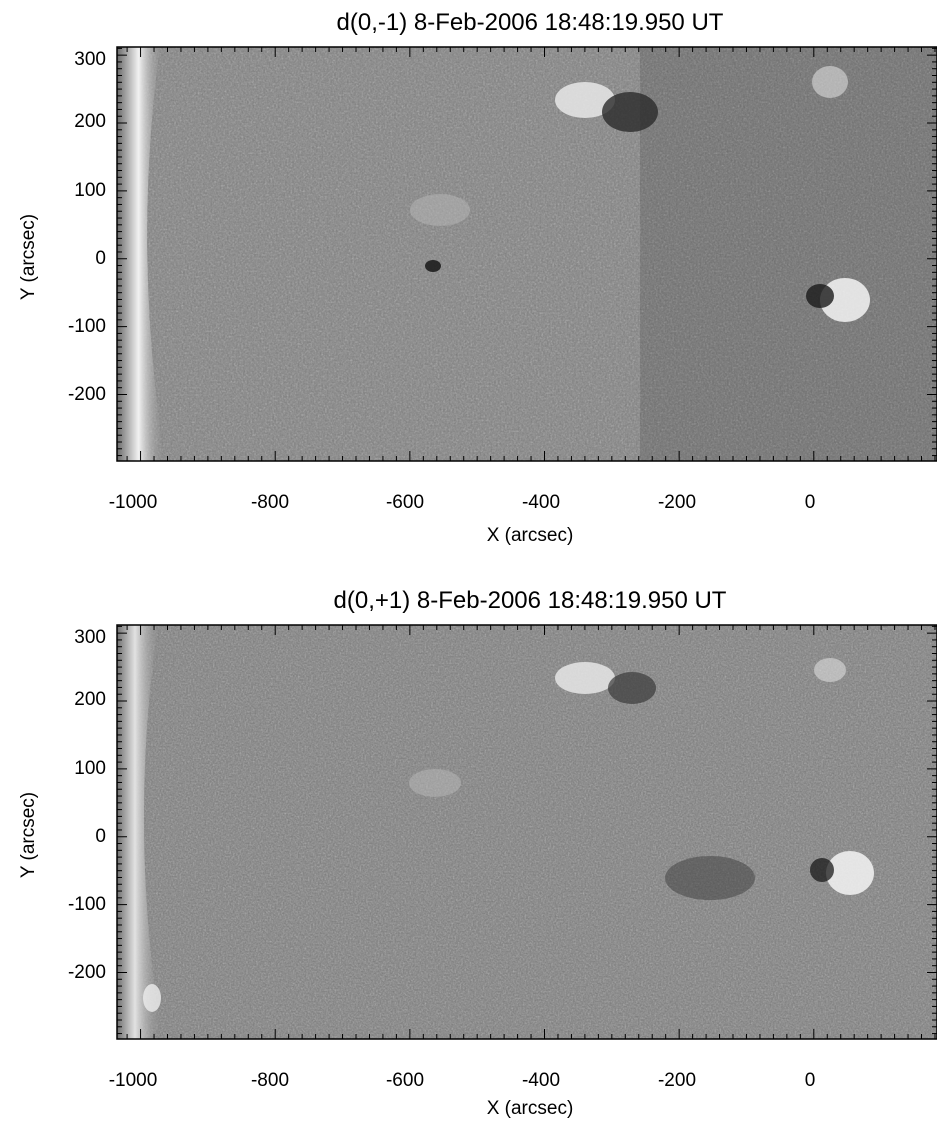 The image size is (937, 1125). Describe the element at coordinates (530, 22) in the screenshot. I see `panel-title: d(0,-1) 8-Feb-2006 18:48:19.950 UT` at that location.